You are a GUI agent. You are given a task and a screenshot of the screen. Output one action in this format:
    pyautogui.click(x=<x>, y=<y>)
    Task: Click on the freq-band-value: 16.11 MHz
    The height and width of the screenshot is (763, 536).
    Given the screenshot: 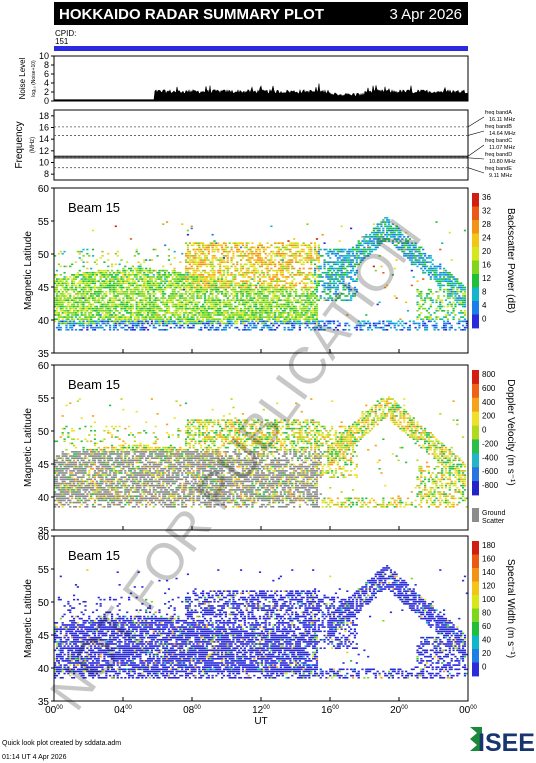 What is the action you would take?
    pyautogui.click(x=502, y=120)
    